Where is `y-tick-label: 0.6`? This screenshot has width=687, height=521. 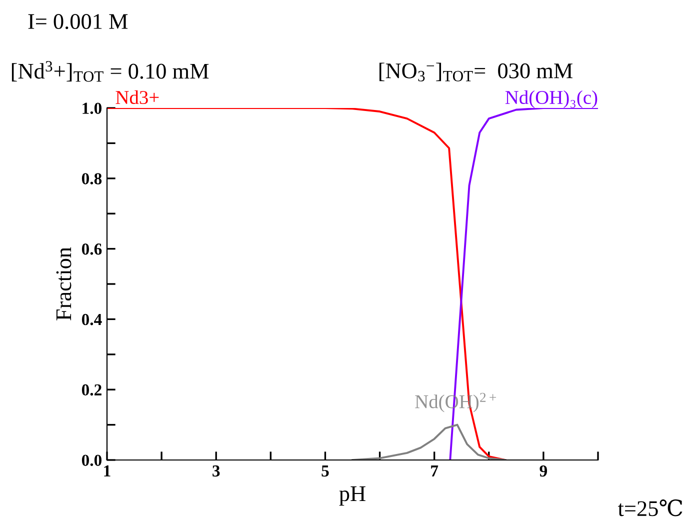
y-tick-label: 0.6 is located at coordinates (92, 249).